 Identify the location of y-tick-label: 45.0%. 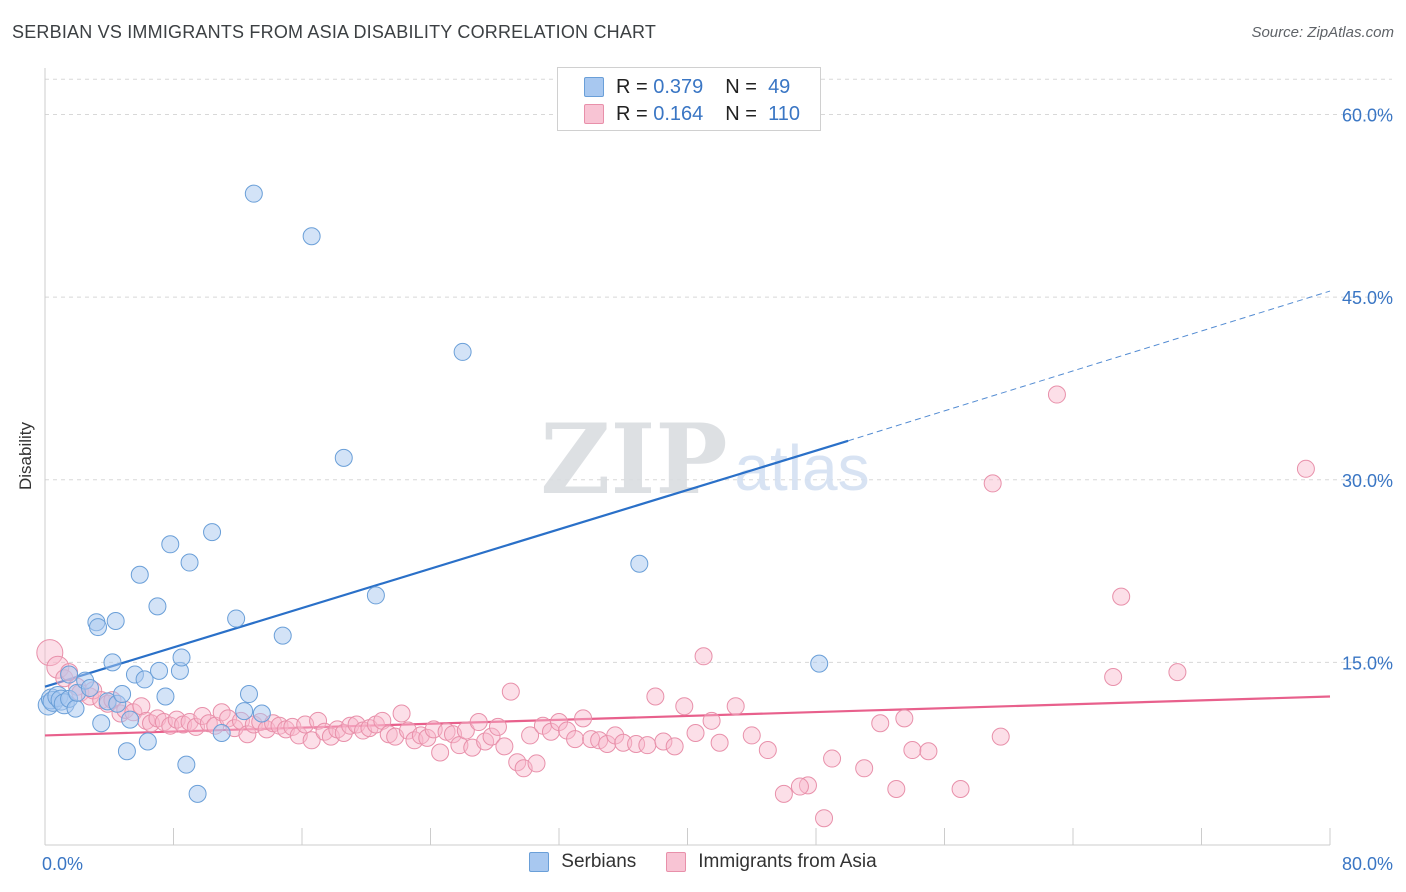
(1367, 298).